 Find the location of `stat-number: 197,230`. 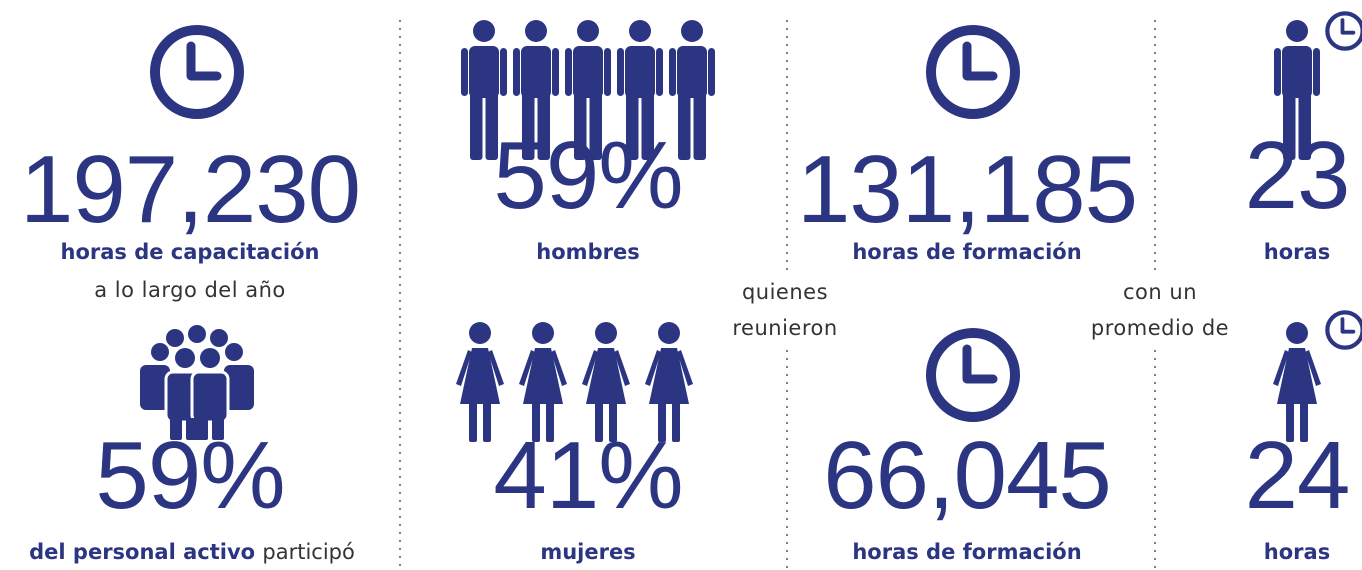

stat-number: 197,230 is located at coordinates (190, 189).